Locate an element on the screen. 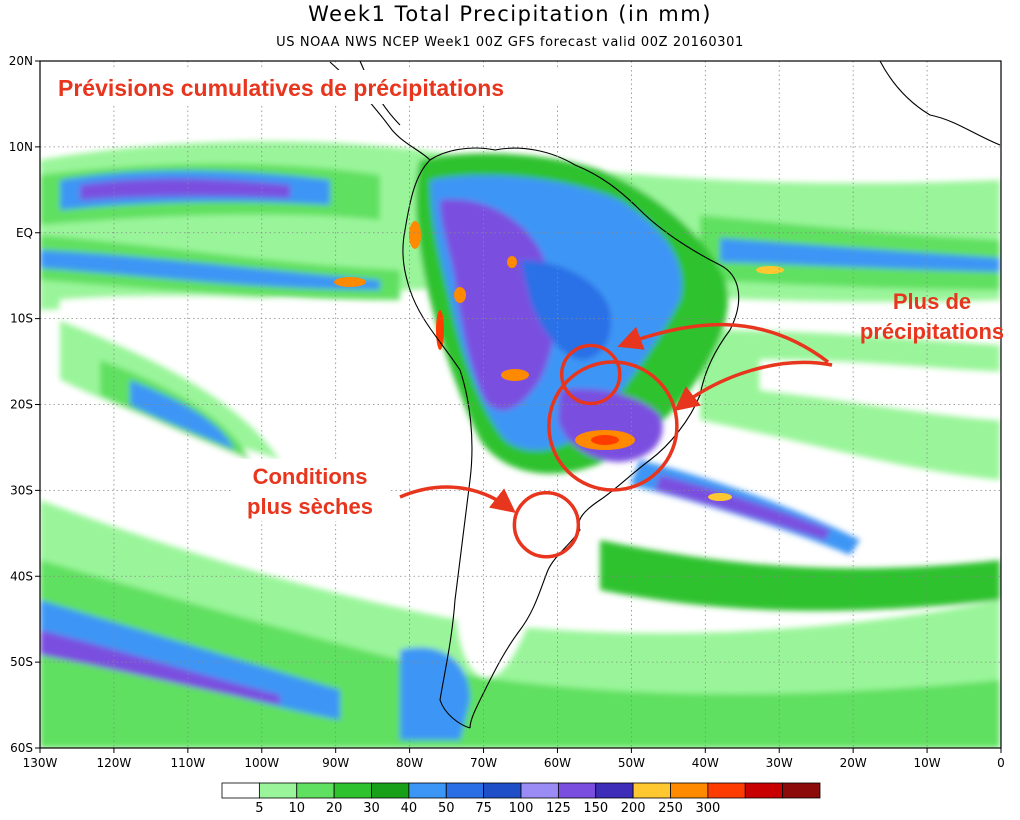  legend-label: 250 is located at coordinates (670, 808).